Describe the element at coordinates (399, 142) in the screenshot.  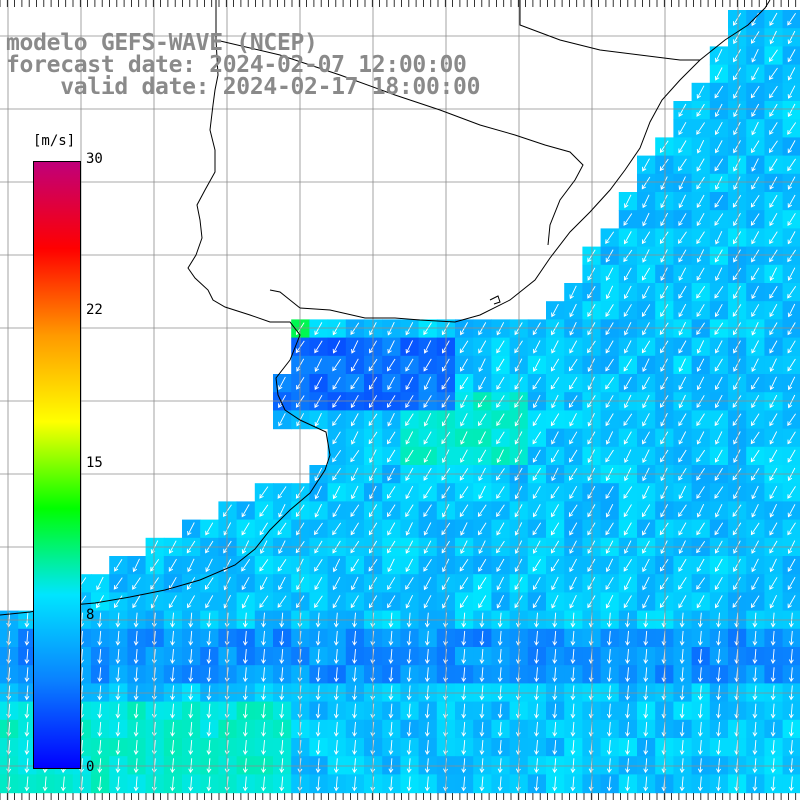
I see `country-border` at that location.